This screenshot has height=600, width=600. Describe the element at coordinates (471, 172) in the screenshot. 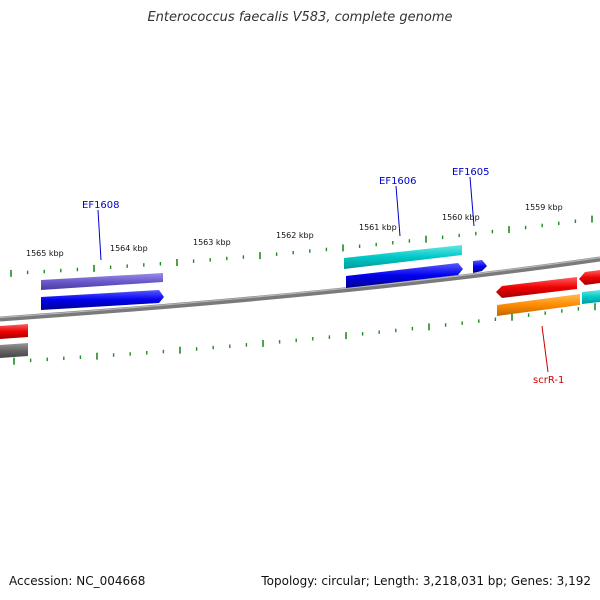

I see `label-ef1605: EF1605` at that location.